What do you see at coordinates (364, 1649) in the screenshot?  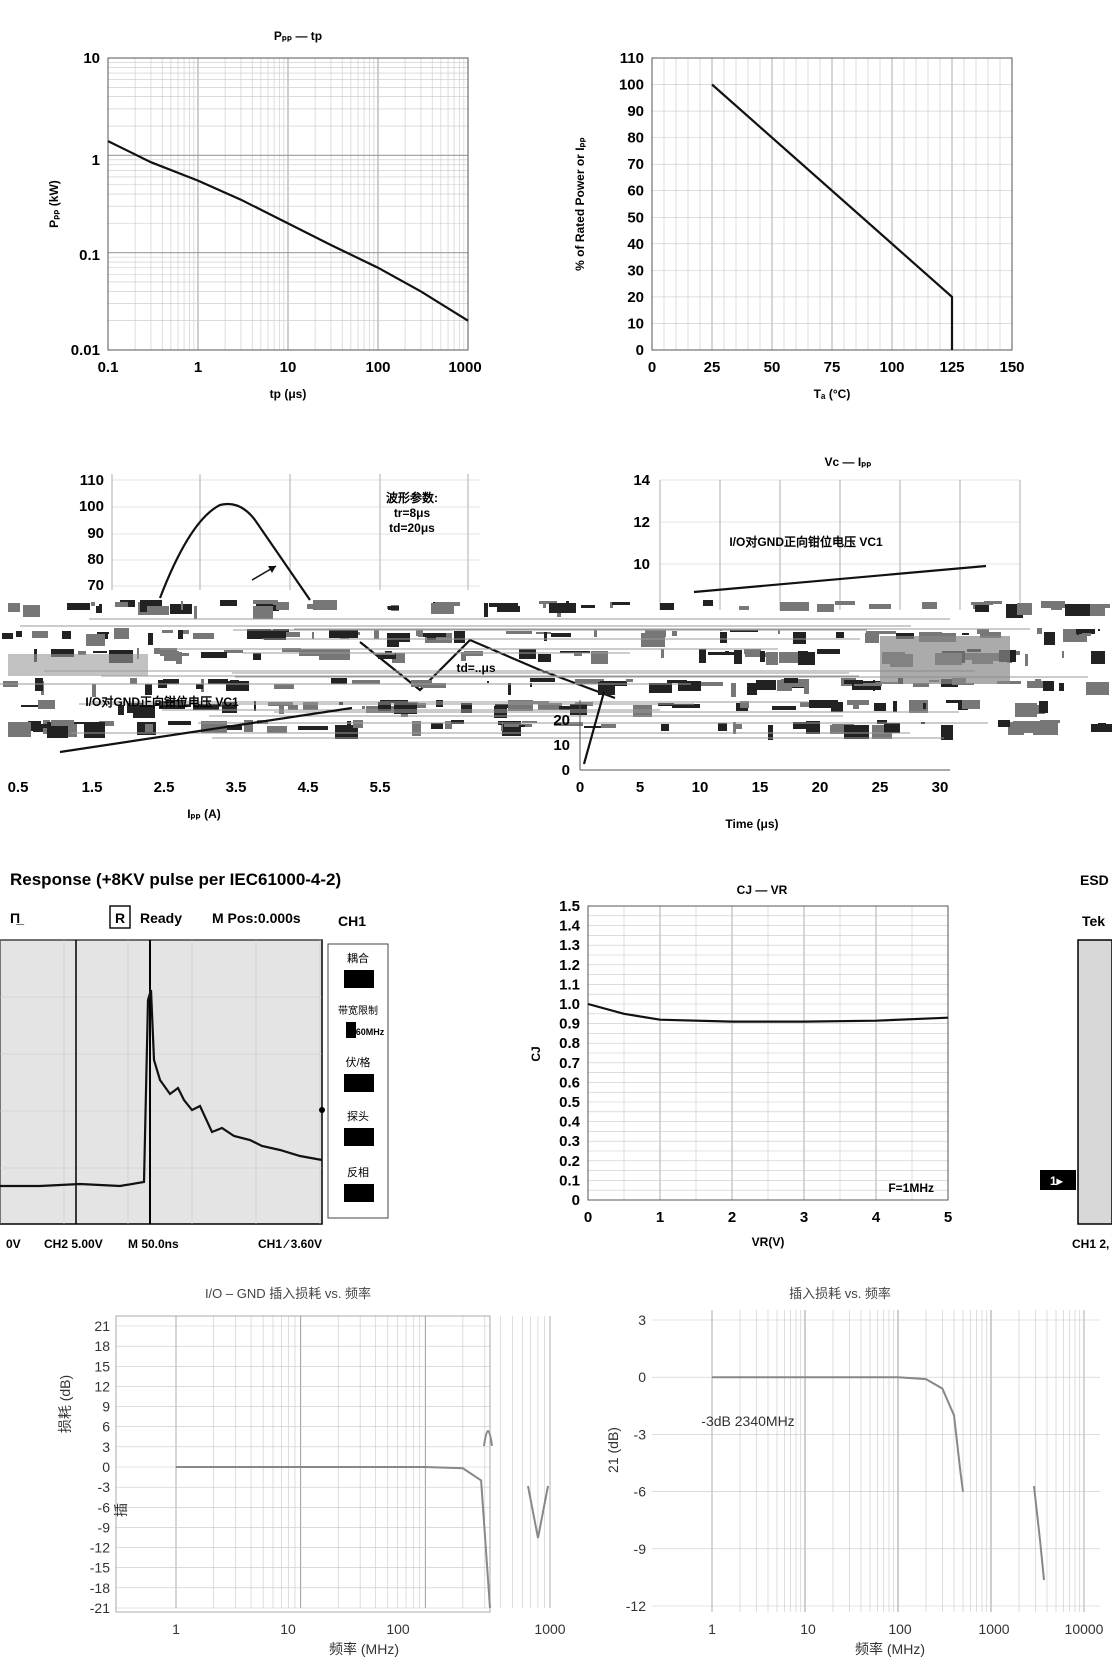 I see `x-axis-label: 频率 (MHz)` at bounding box center [364, 1649].